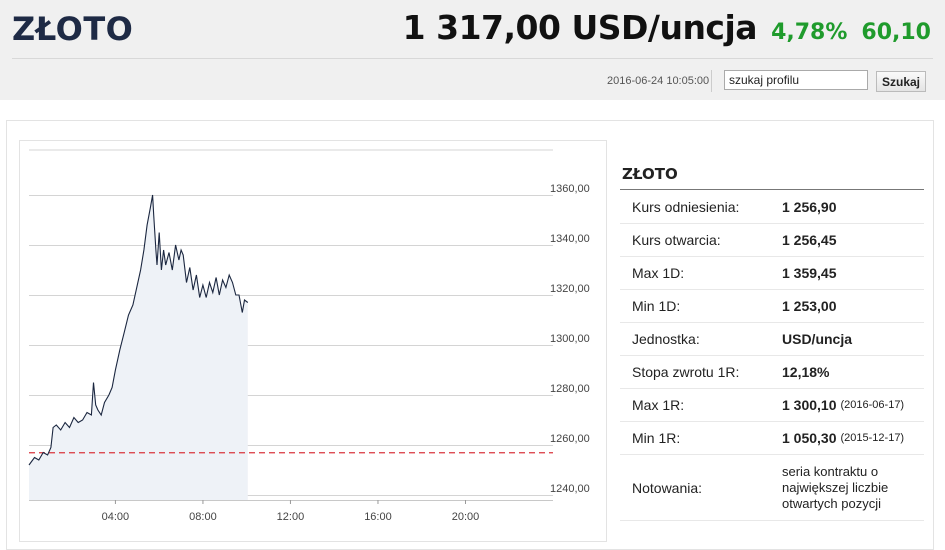 This screenshot has height=550, width=945. Describe the element at coordinates (772, 438) in the screenshot. I see `info-row: Min 1R: 1 050,30 (2015-12-17)` at that location.